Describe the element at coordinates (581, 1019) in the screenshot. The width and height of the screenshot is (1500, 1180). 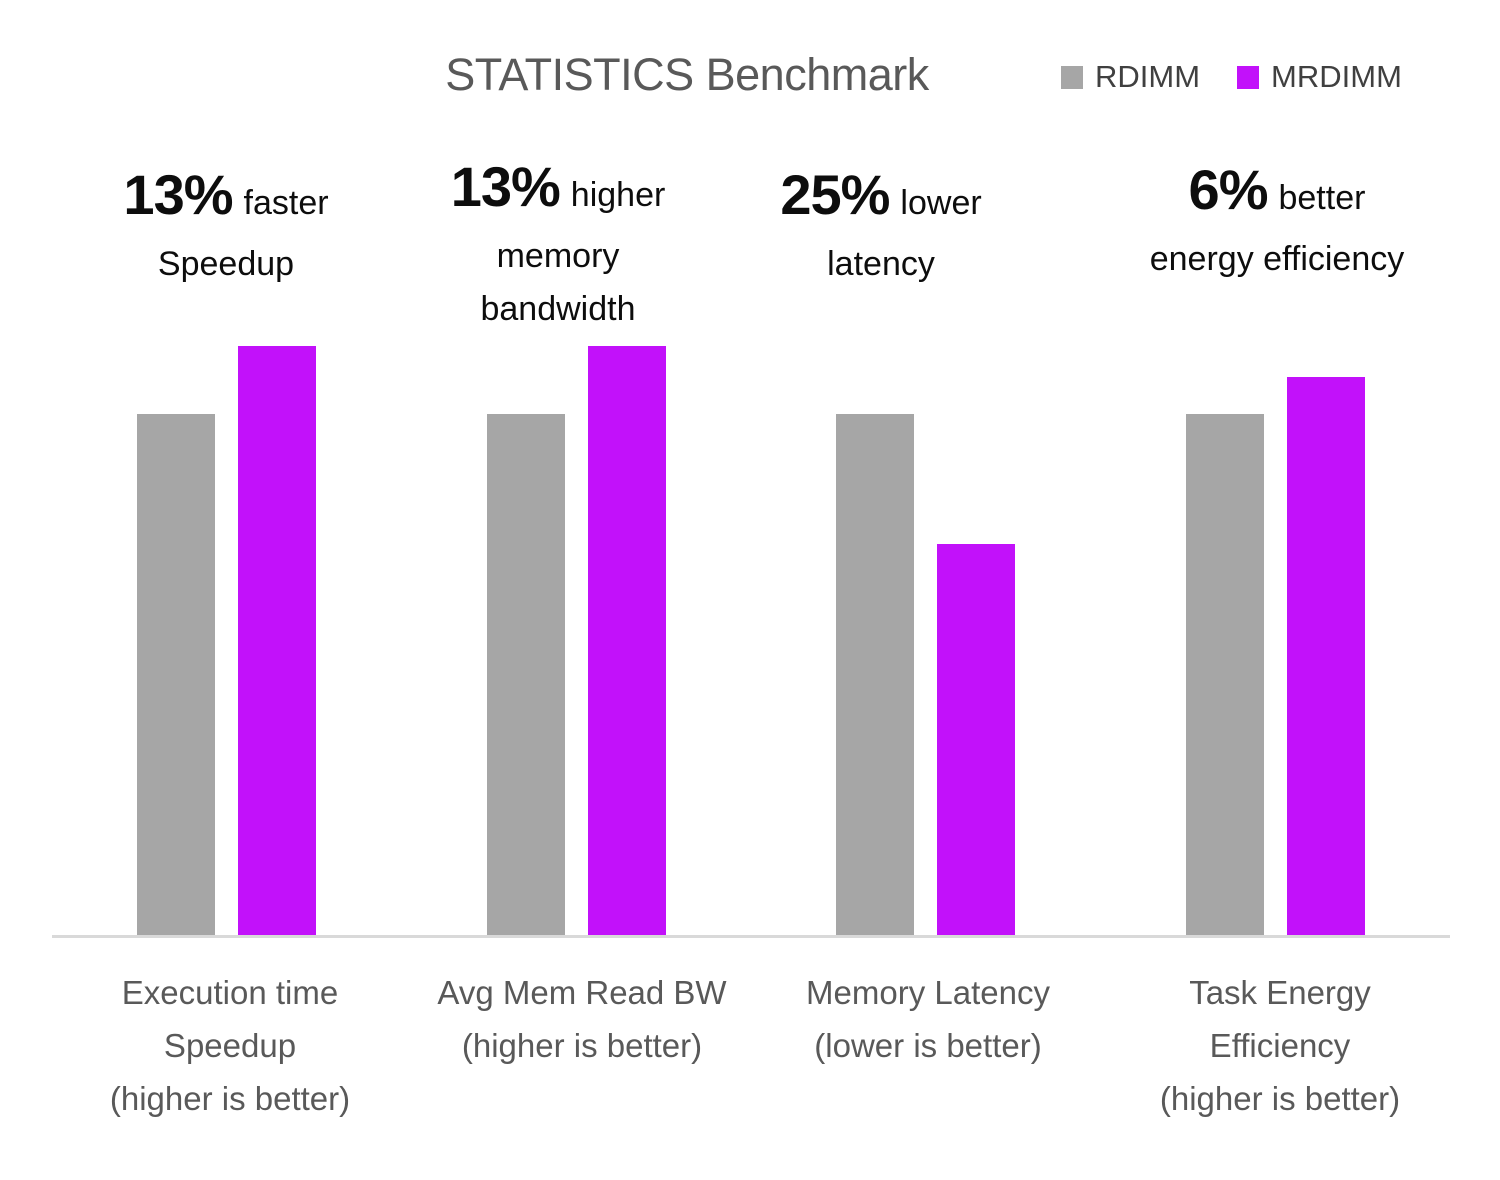
I see `category-label-mem-read-bw: Avg Mem Read BW (higher is better)` at that location.